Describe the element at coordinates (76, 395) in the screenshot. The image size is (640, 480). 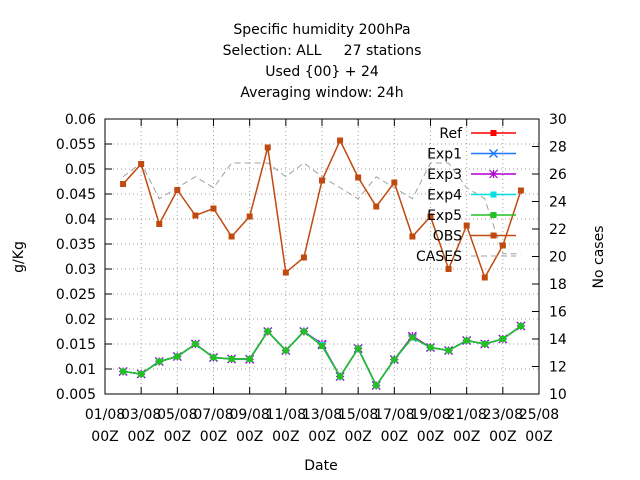
I see `y-tick-label: 0.005` at that location.